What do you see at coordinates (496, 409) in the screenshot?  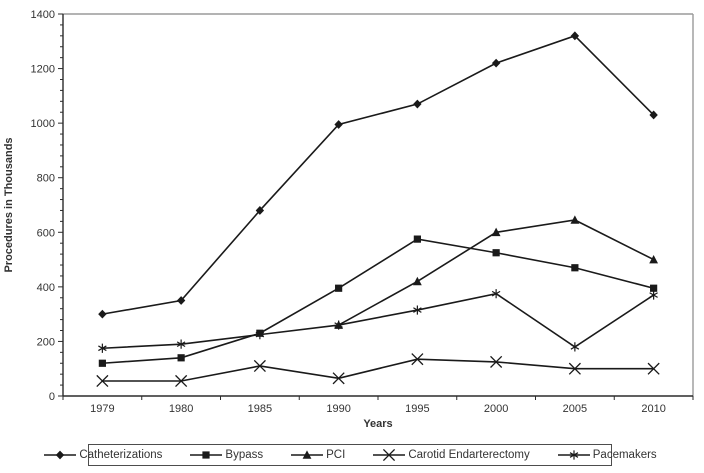 I see `x-tick-label: 2000` at bounding box center [496, 409].